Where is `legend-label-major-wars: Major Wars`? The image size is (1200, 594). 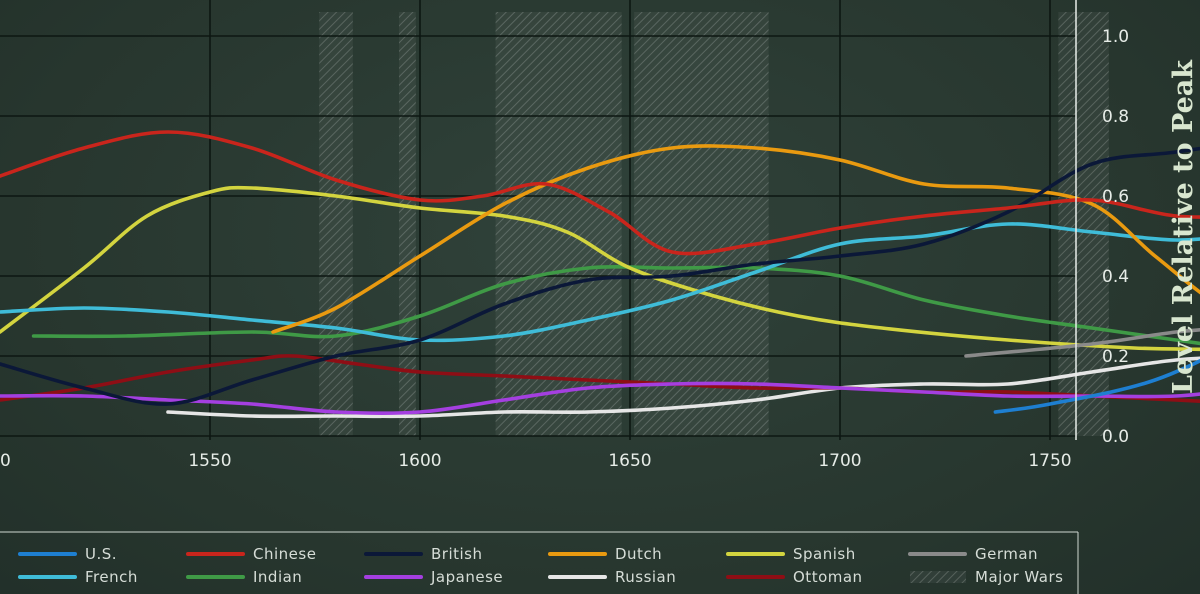 legend-label-major-wars: Major Wars is located at coordinates (1019, 577).